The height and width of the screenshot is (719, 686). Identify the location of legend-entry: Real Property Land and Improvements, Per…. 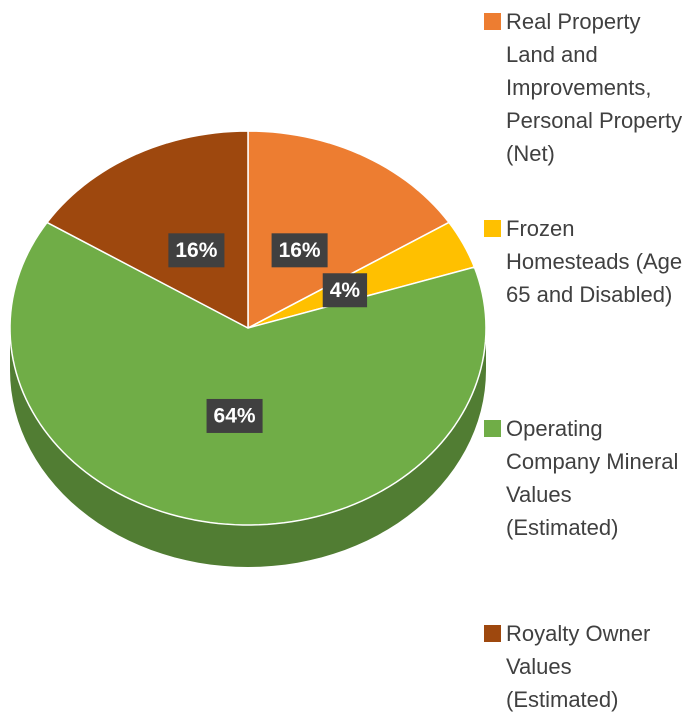
(584, 87).